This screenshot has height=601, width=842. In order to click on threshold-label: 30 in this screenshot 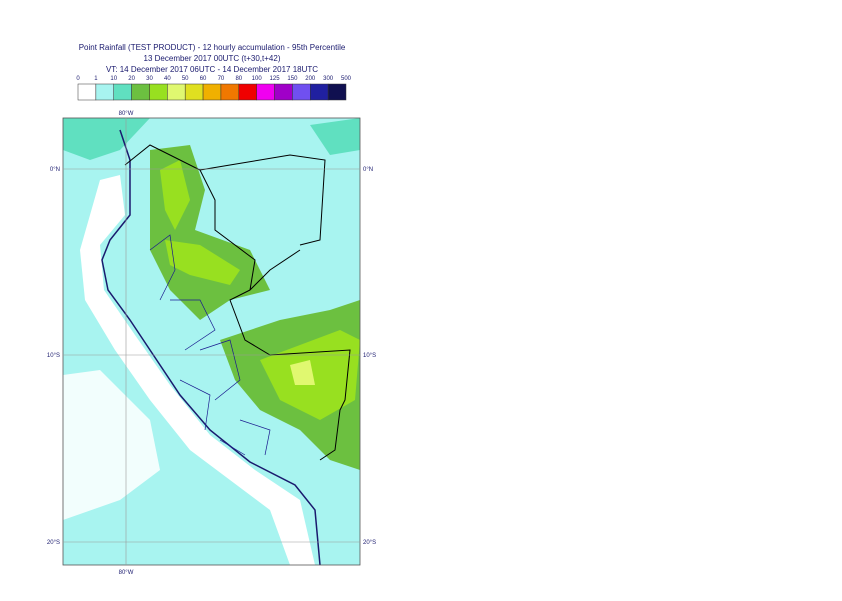, I will do `click(149, 79)`.